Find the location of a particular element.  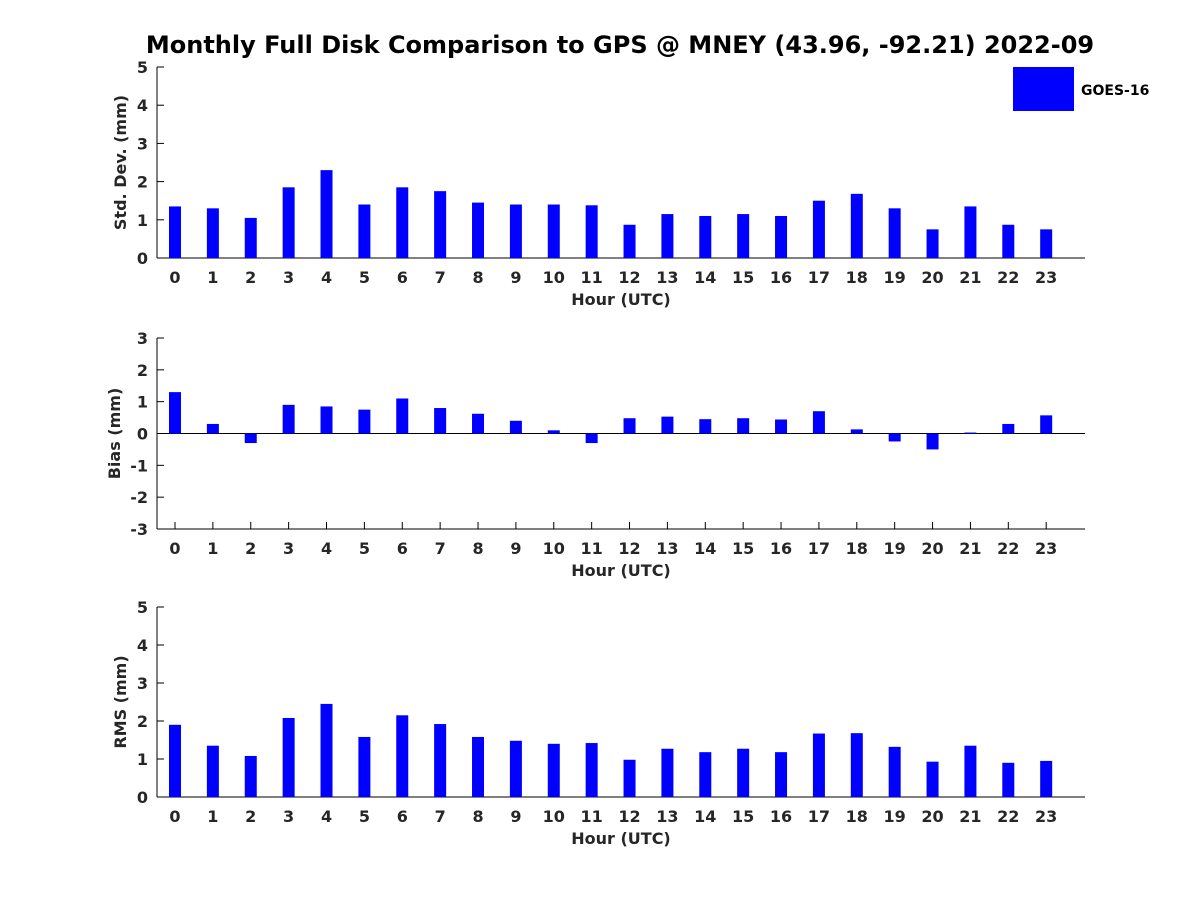

rms-x-tick-label: 15 is located at coordinates (743, 816).